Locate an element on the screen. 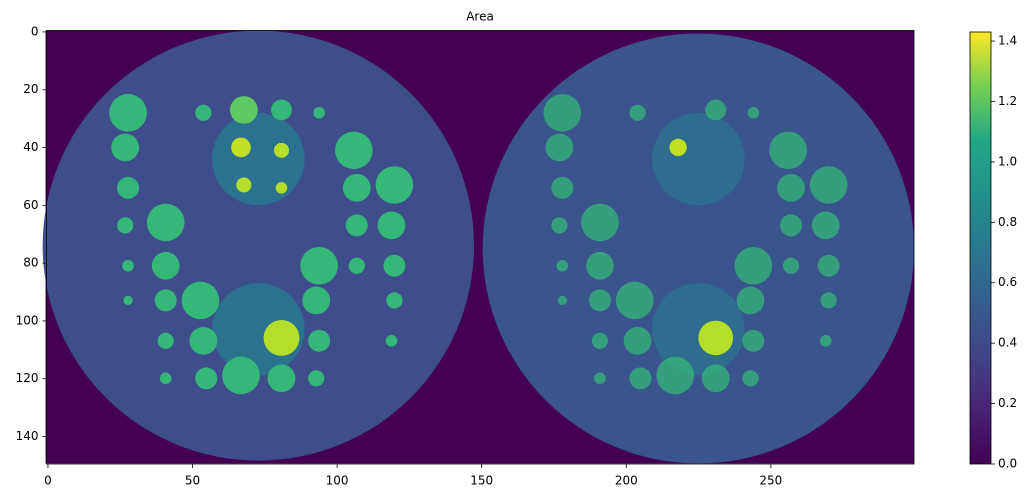  colorbar-tick-label: 1.4 is located at coordinates (1007, 41).